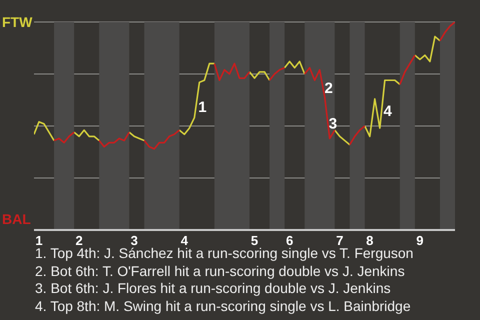  I want to click on annotation: 2, so click(328, 89).